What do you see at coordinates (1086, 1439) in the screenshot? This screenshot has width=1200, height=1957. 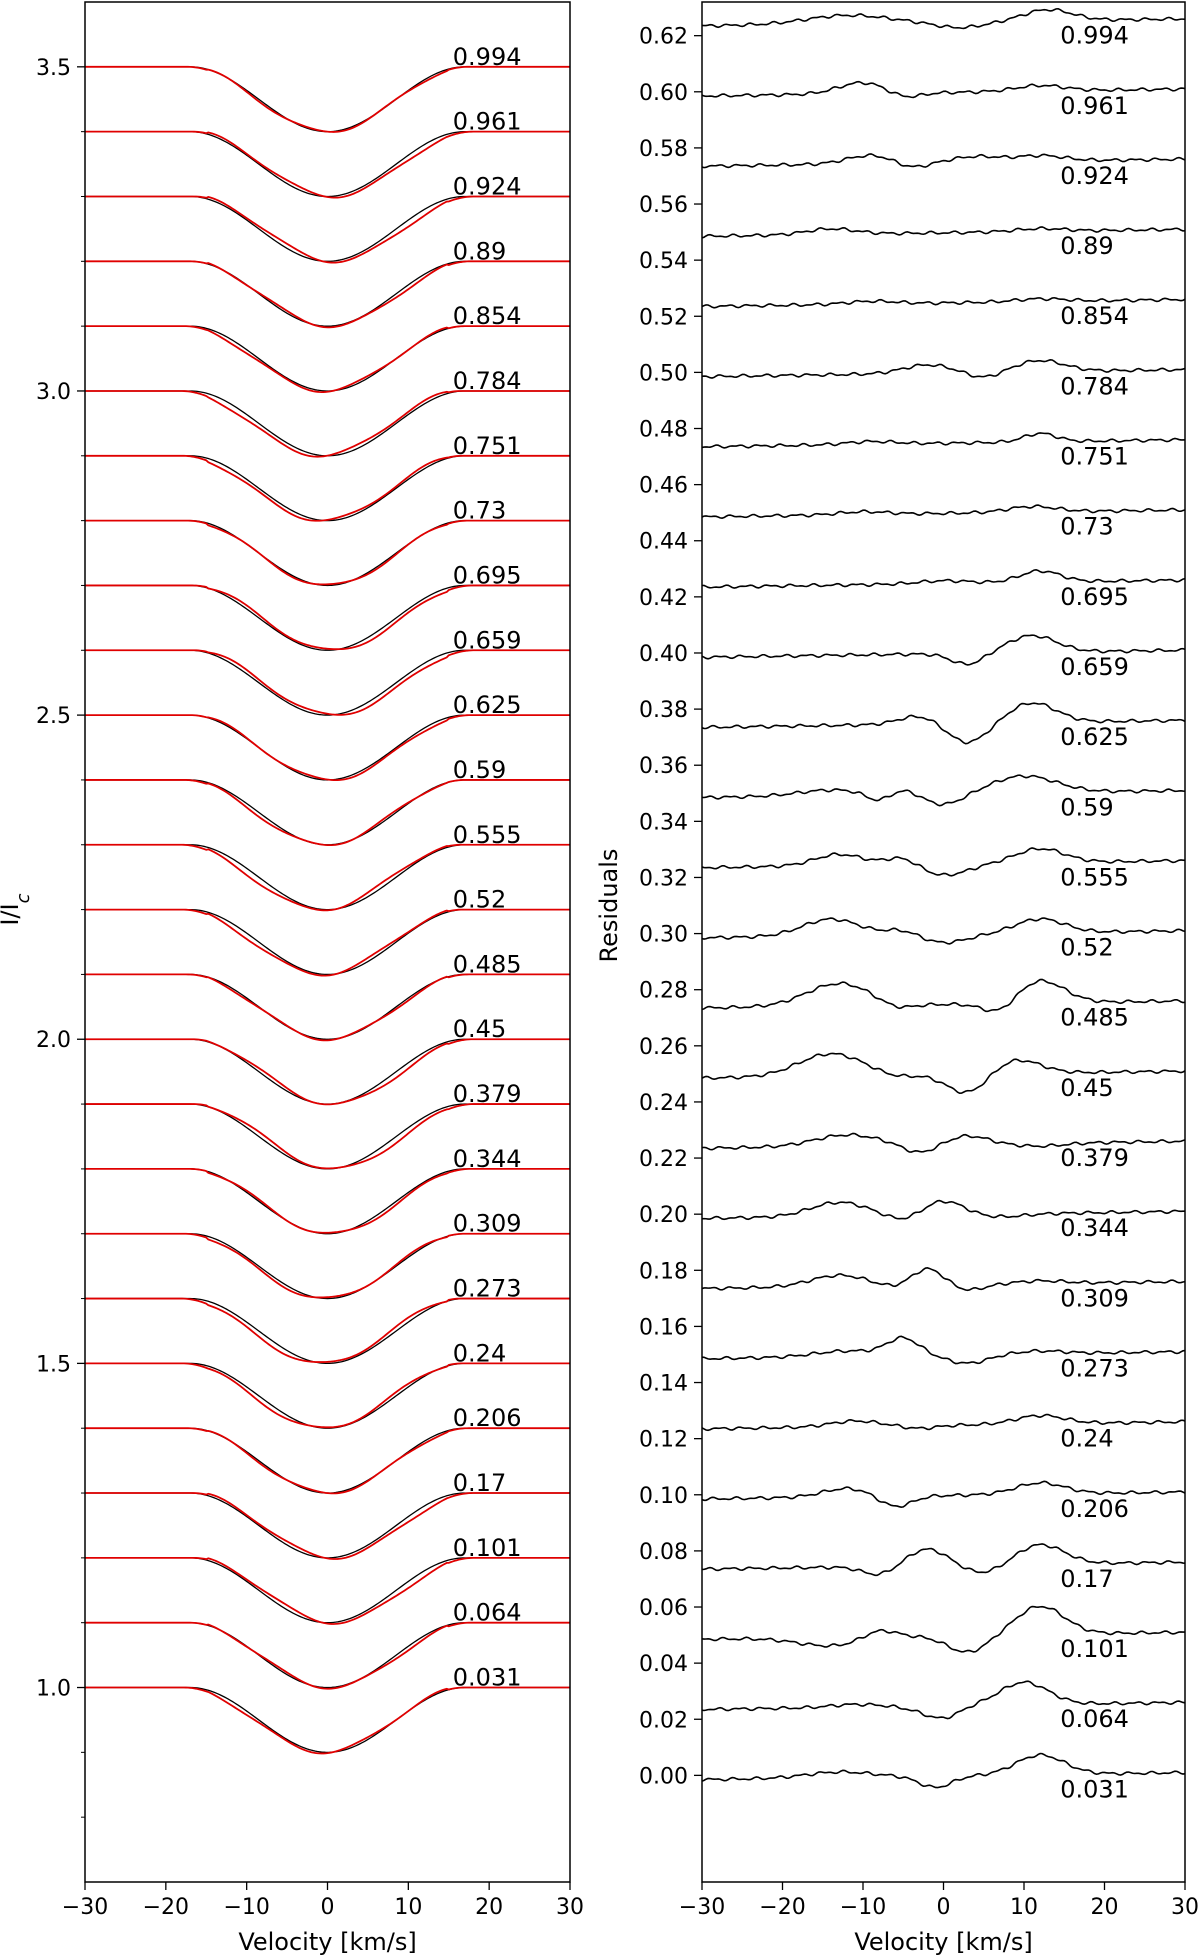 I see `right-phase-label: 0.24` at bounding box center [1086, 1439].